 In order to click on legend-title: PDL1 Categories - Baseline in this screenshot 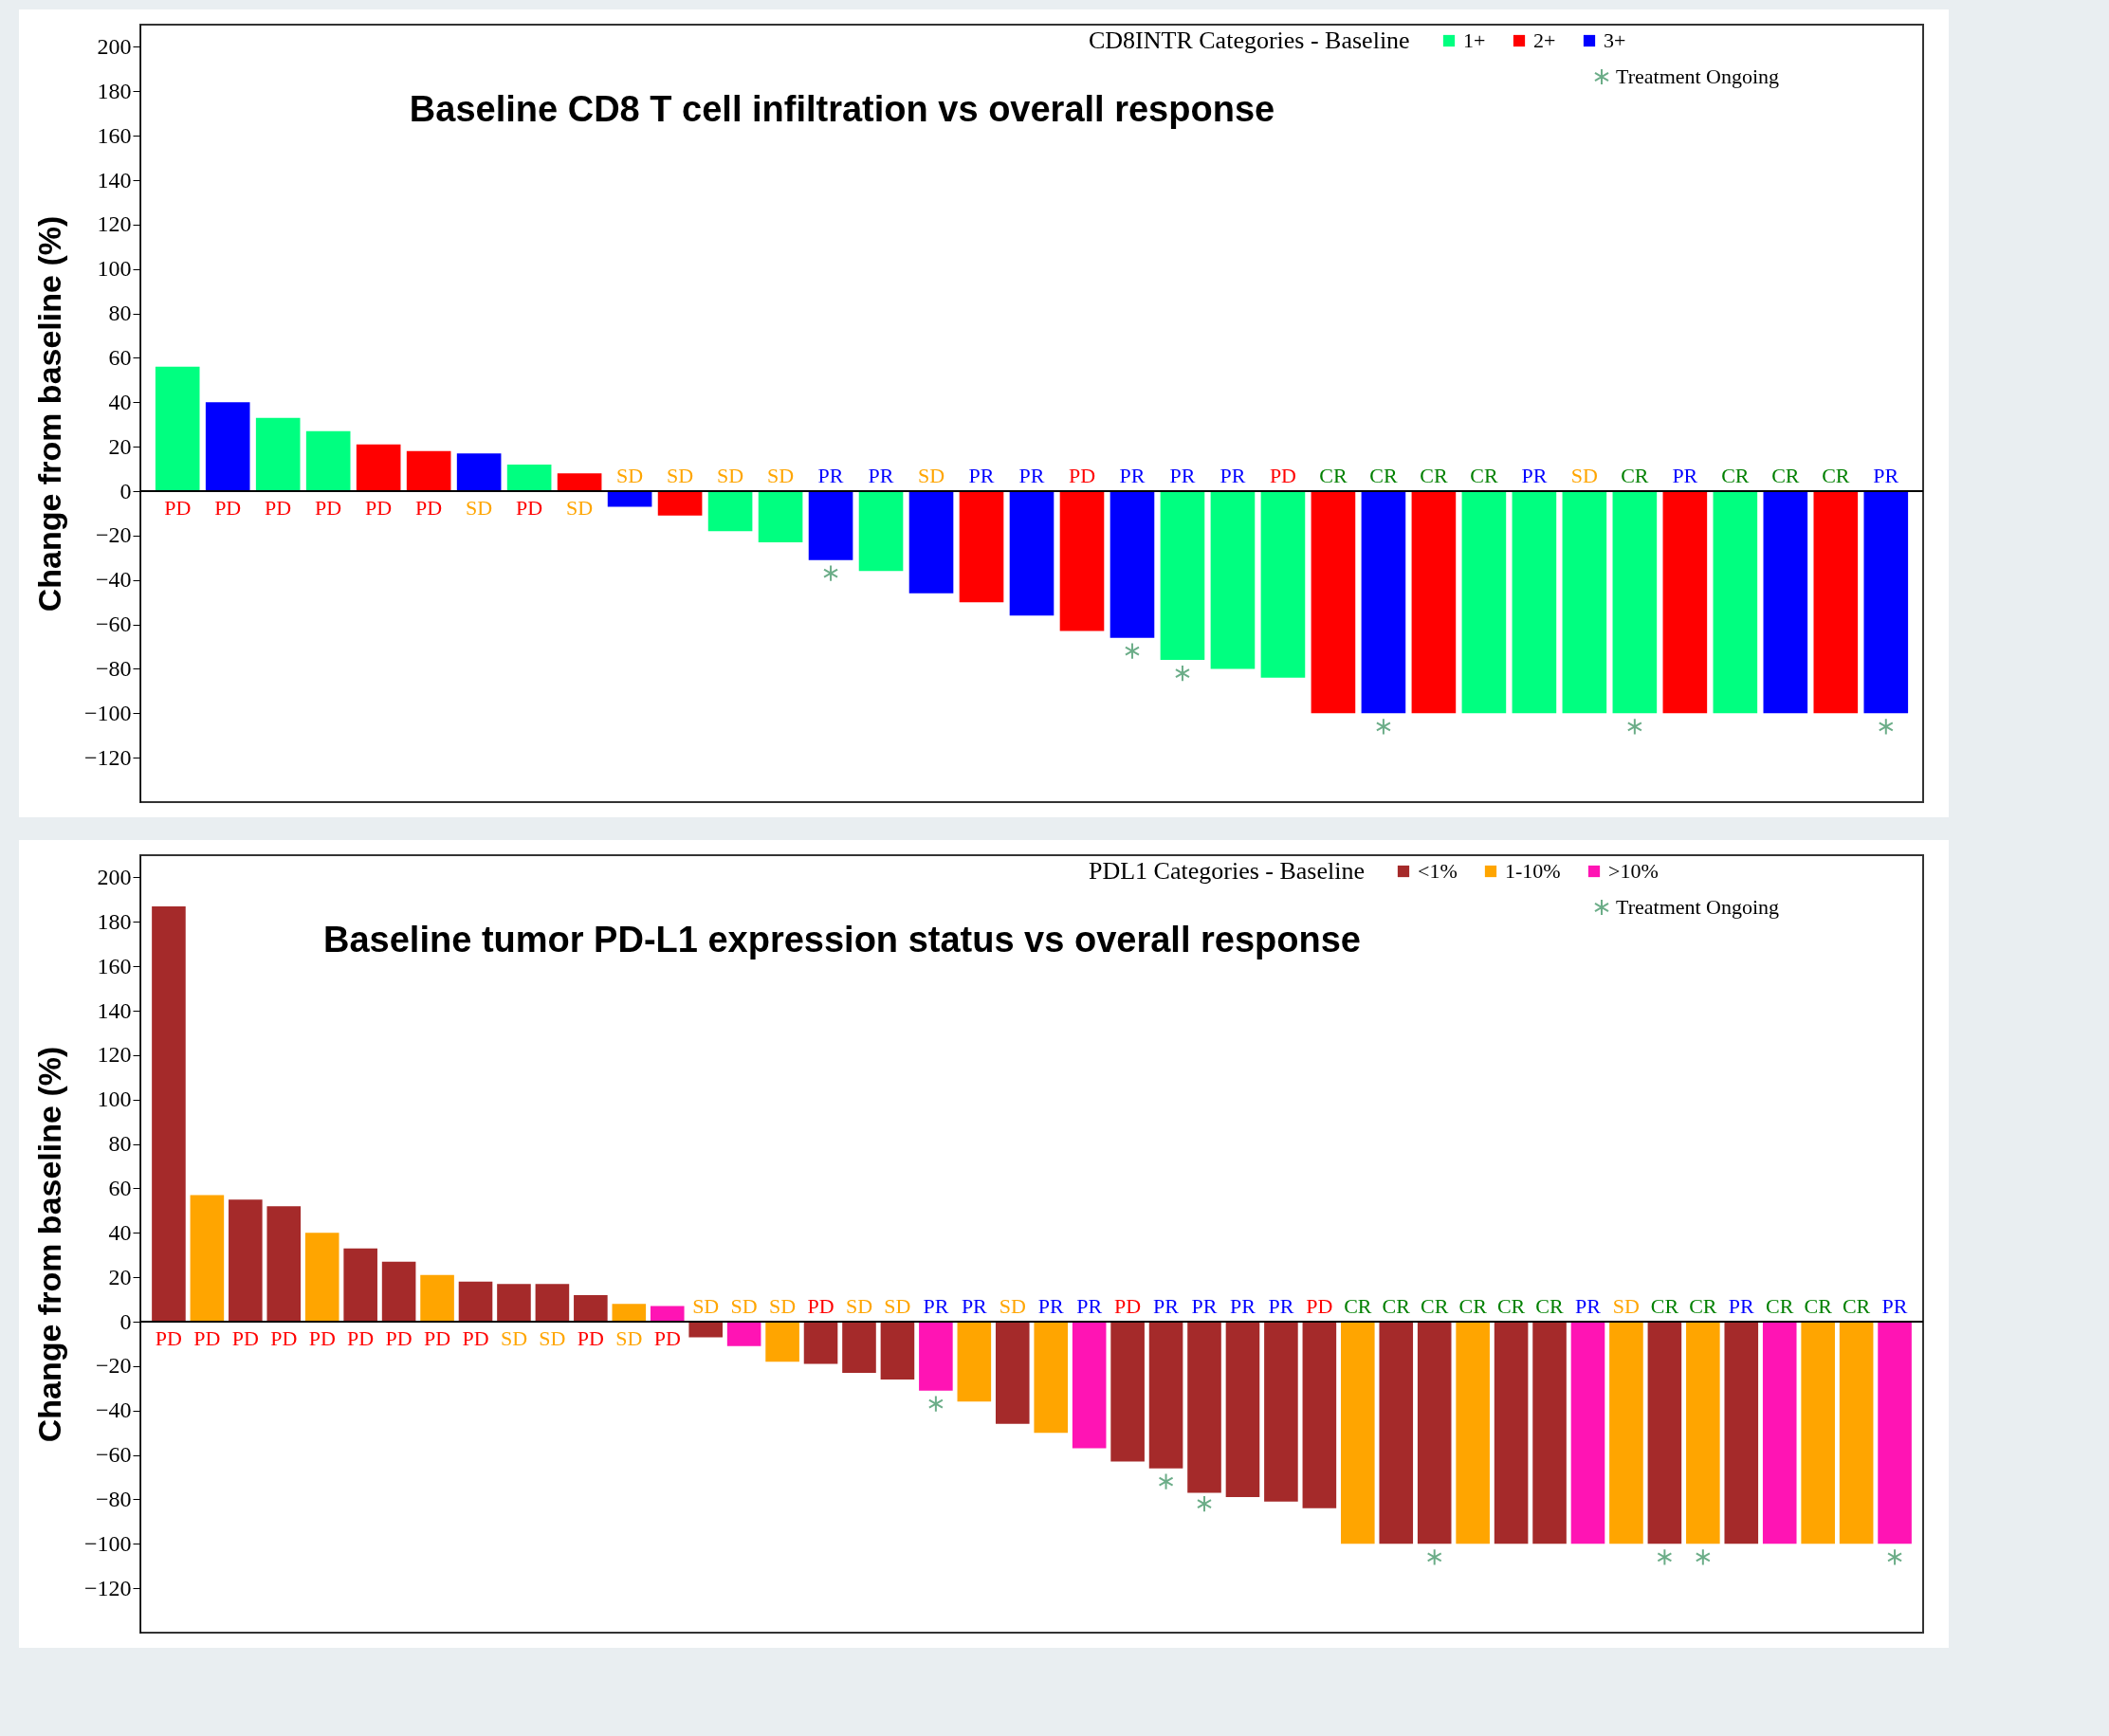, I will do `click(1227, 871)`.